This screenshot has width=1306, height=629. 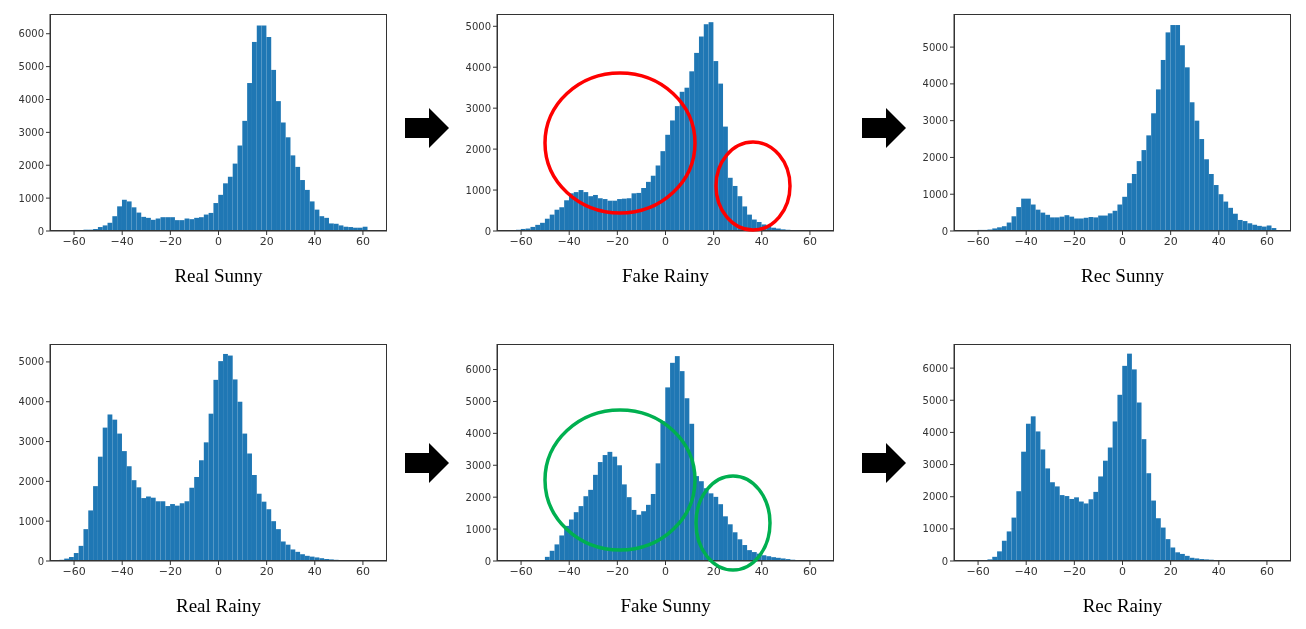 I want to click on x-axis-title: Fake Rainy, so click(x=665, y=276).